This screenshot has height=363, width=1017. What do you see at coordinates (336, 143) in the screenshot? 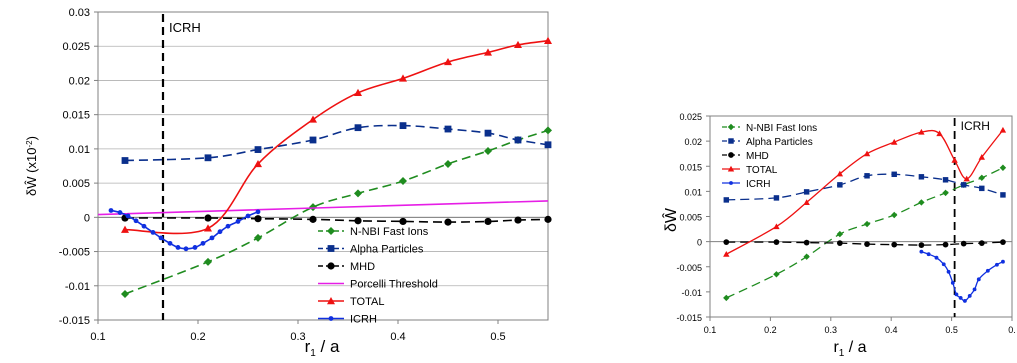
I see `series-line-alpha-particles` at bounding box center [336, 143].